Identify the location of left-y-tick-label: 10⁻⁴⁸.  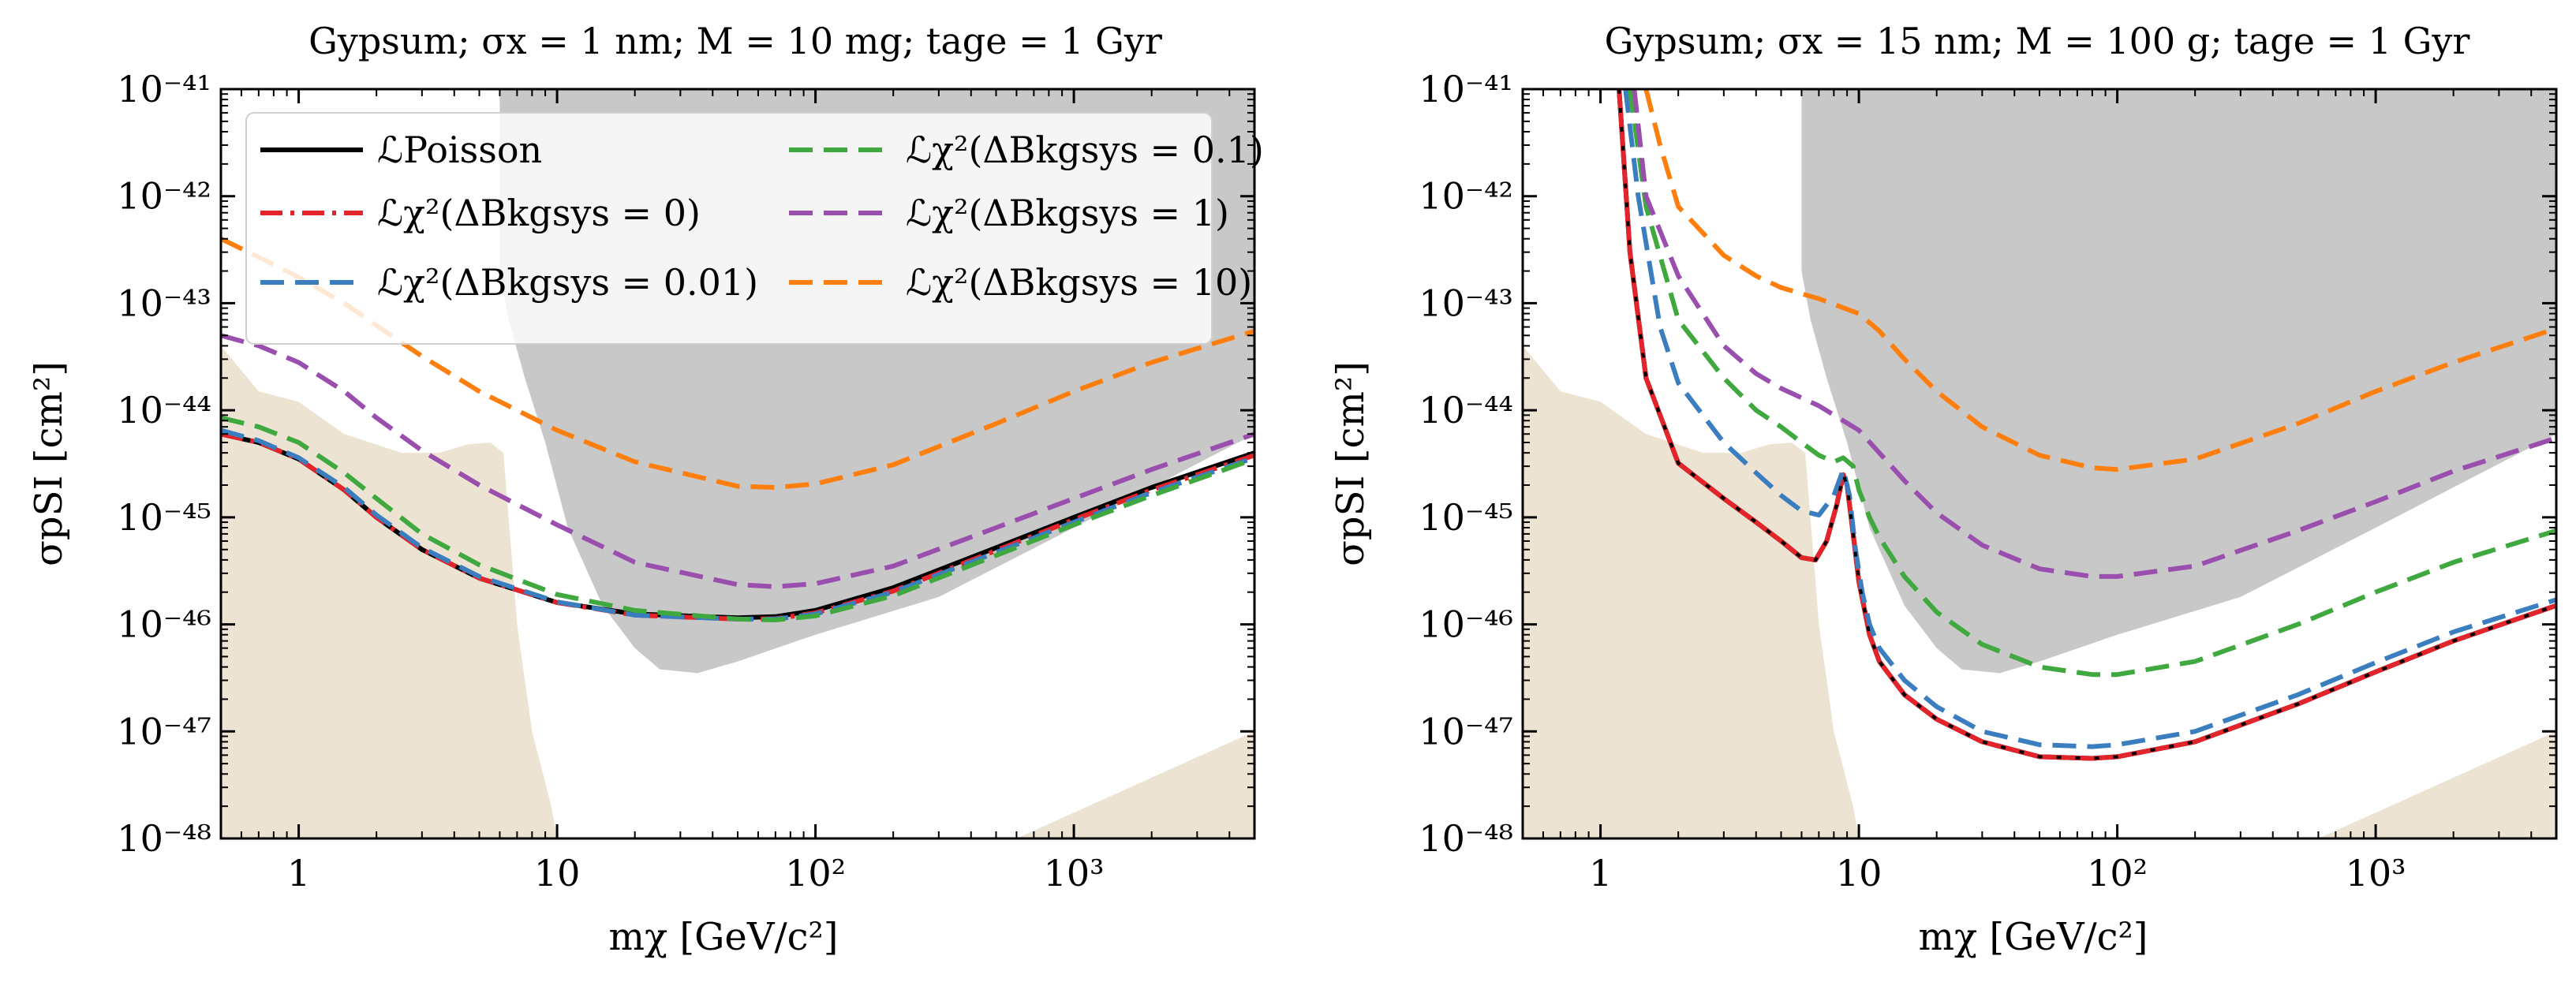
(164, 838).